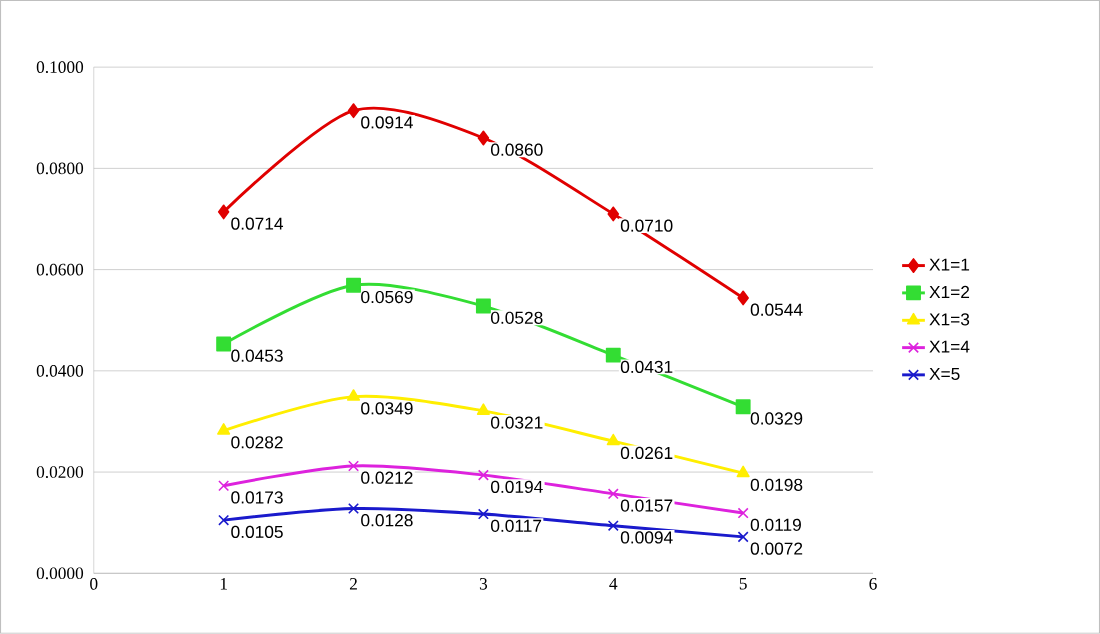 The image size is (1100, 634). Describe the element at coordinates (60, 573) in the screenshot. I see `y-tick-label: 0.0000` at that location.